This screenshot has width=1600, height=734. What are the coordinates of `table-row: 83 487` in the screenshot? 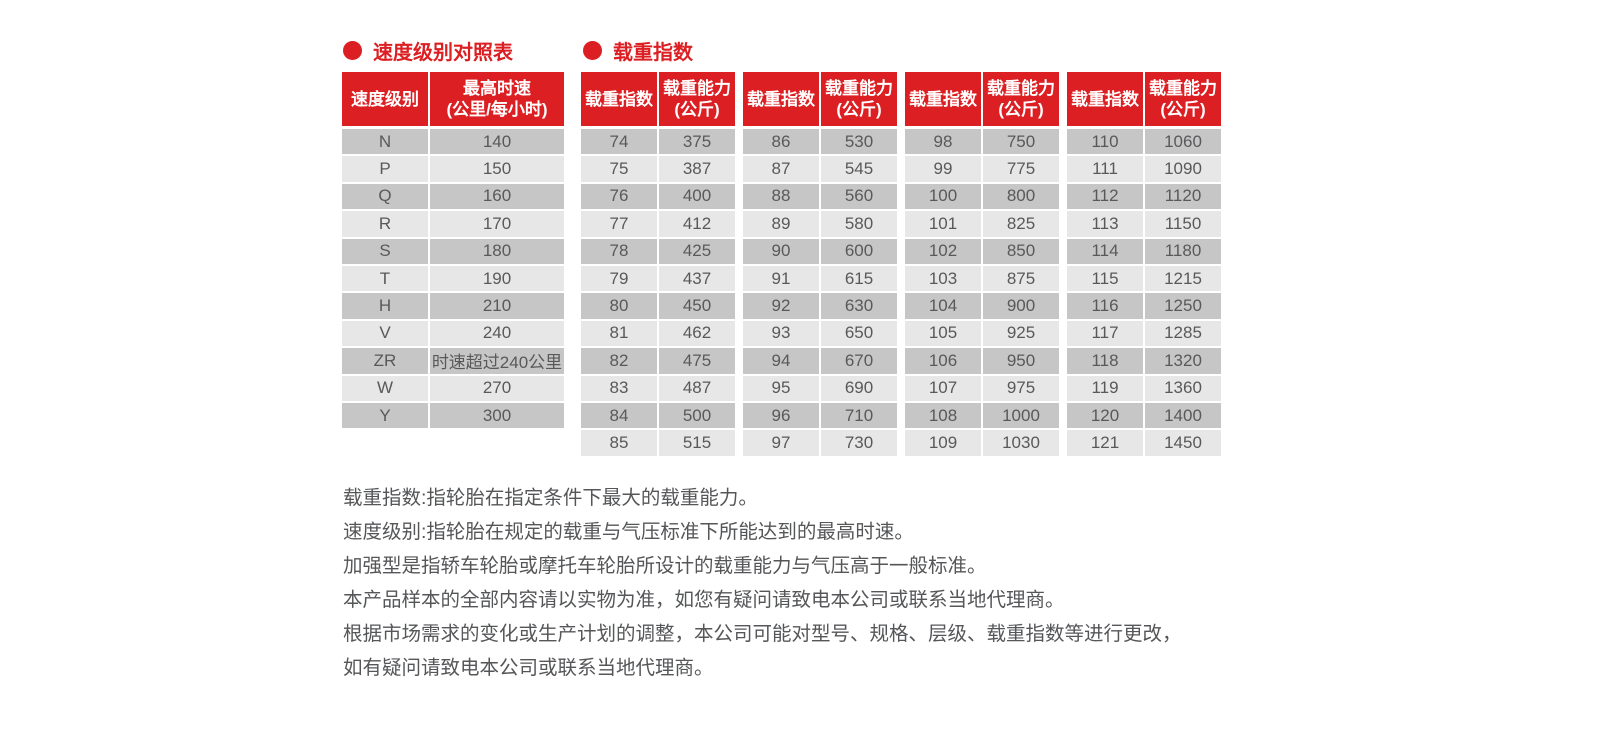 It's located at (658, 388).